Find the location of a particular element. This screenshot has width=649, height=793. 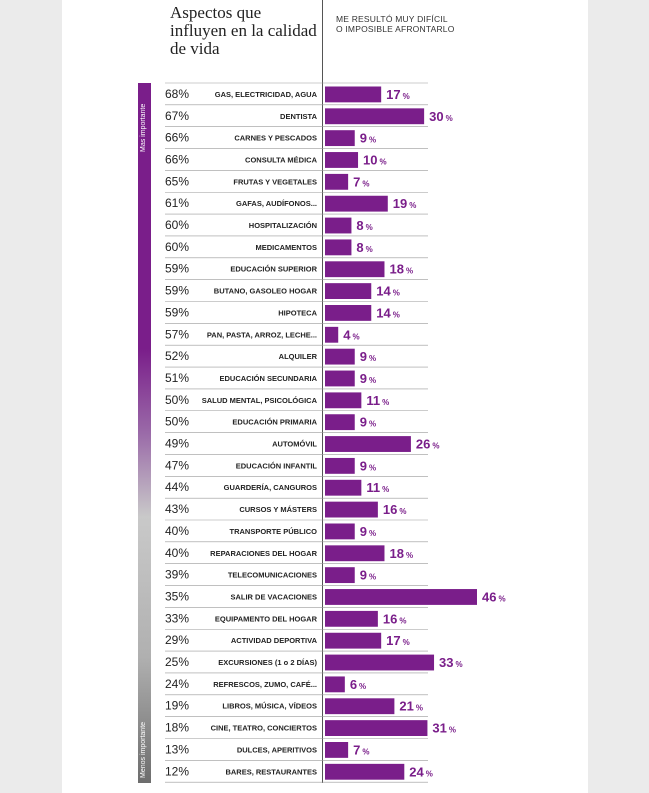

value-label: 26% is located at coordinates (428, 444).